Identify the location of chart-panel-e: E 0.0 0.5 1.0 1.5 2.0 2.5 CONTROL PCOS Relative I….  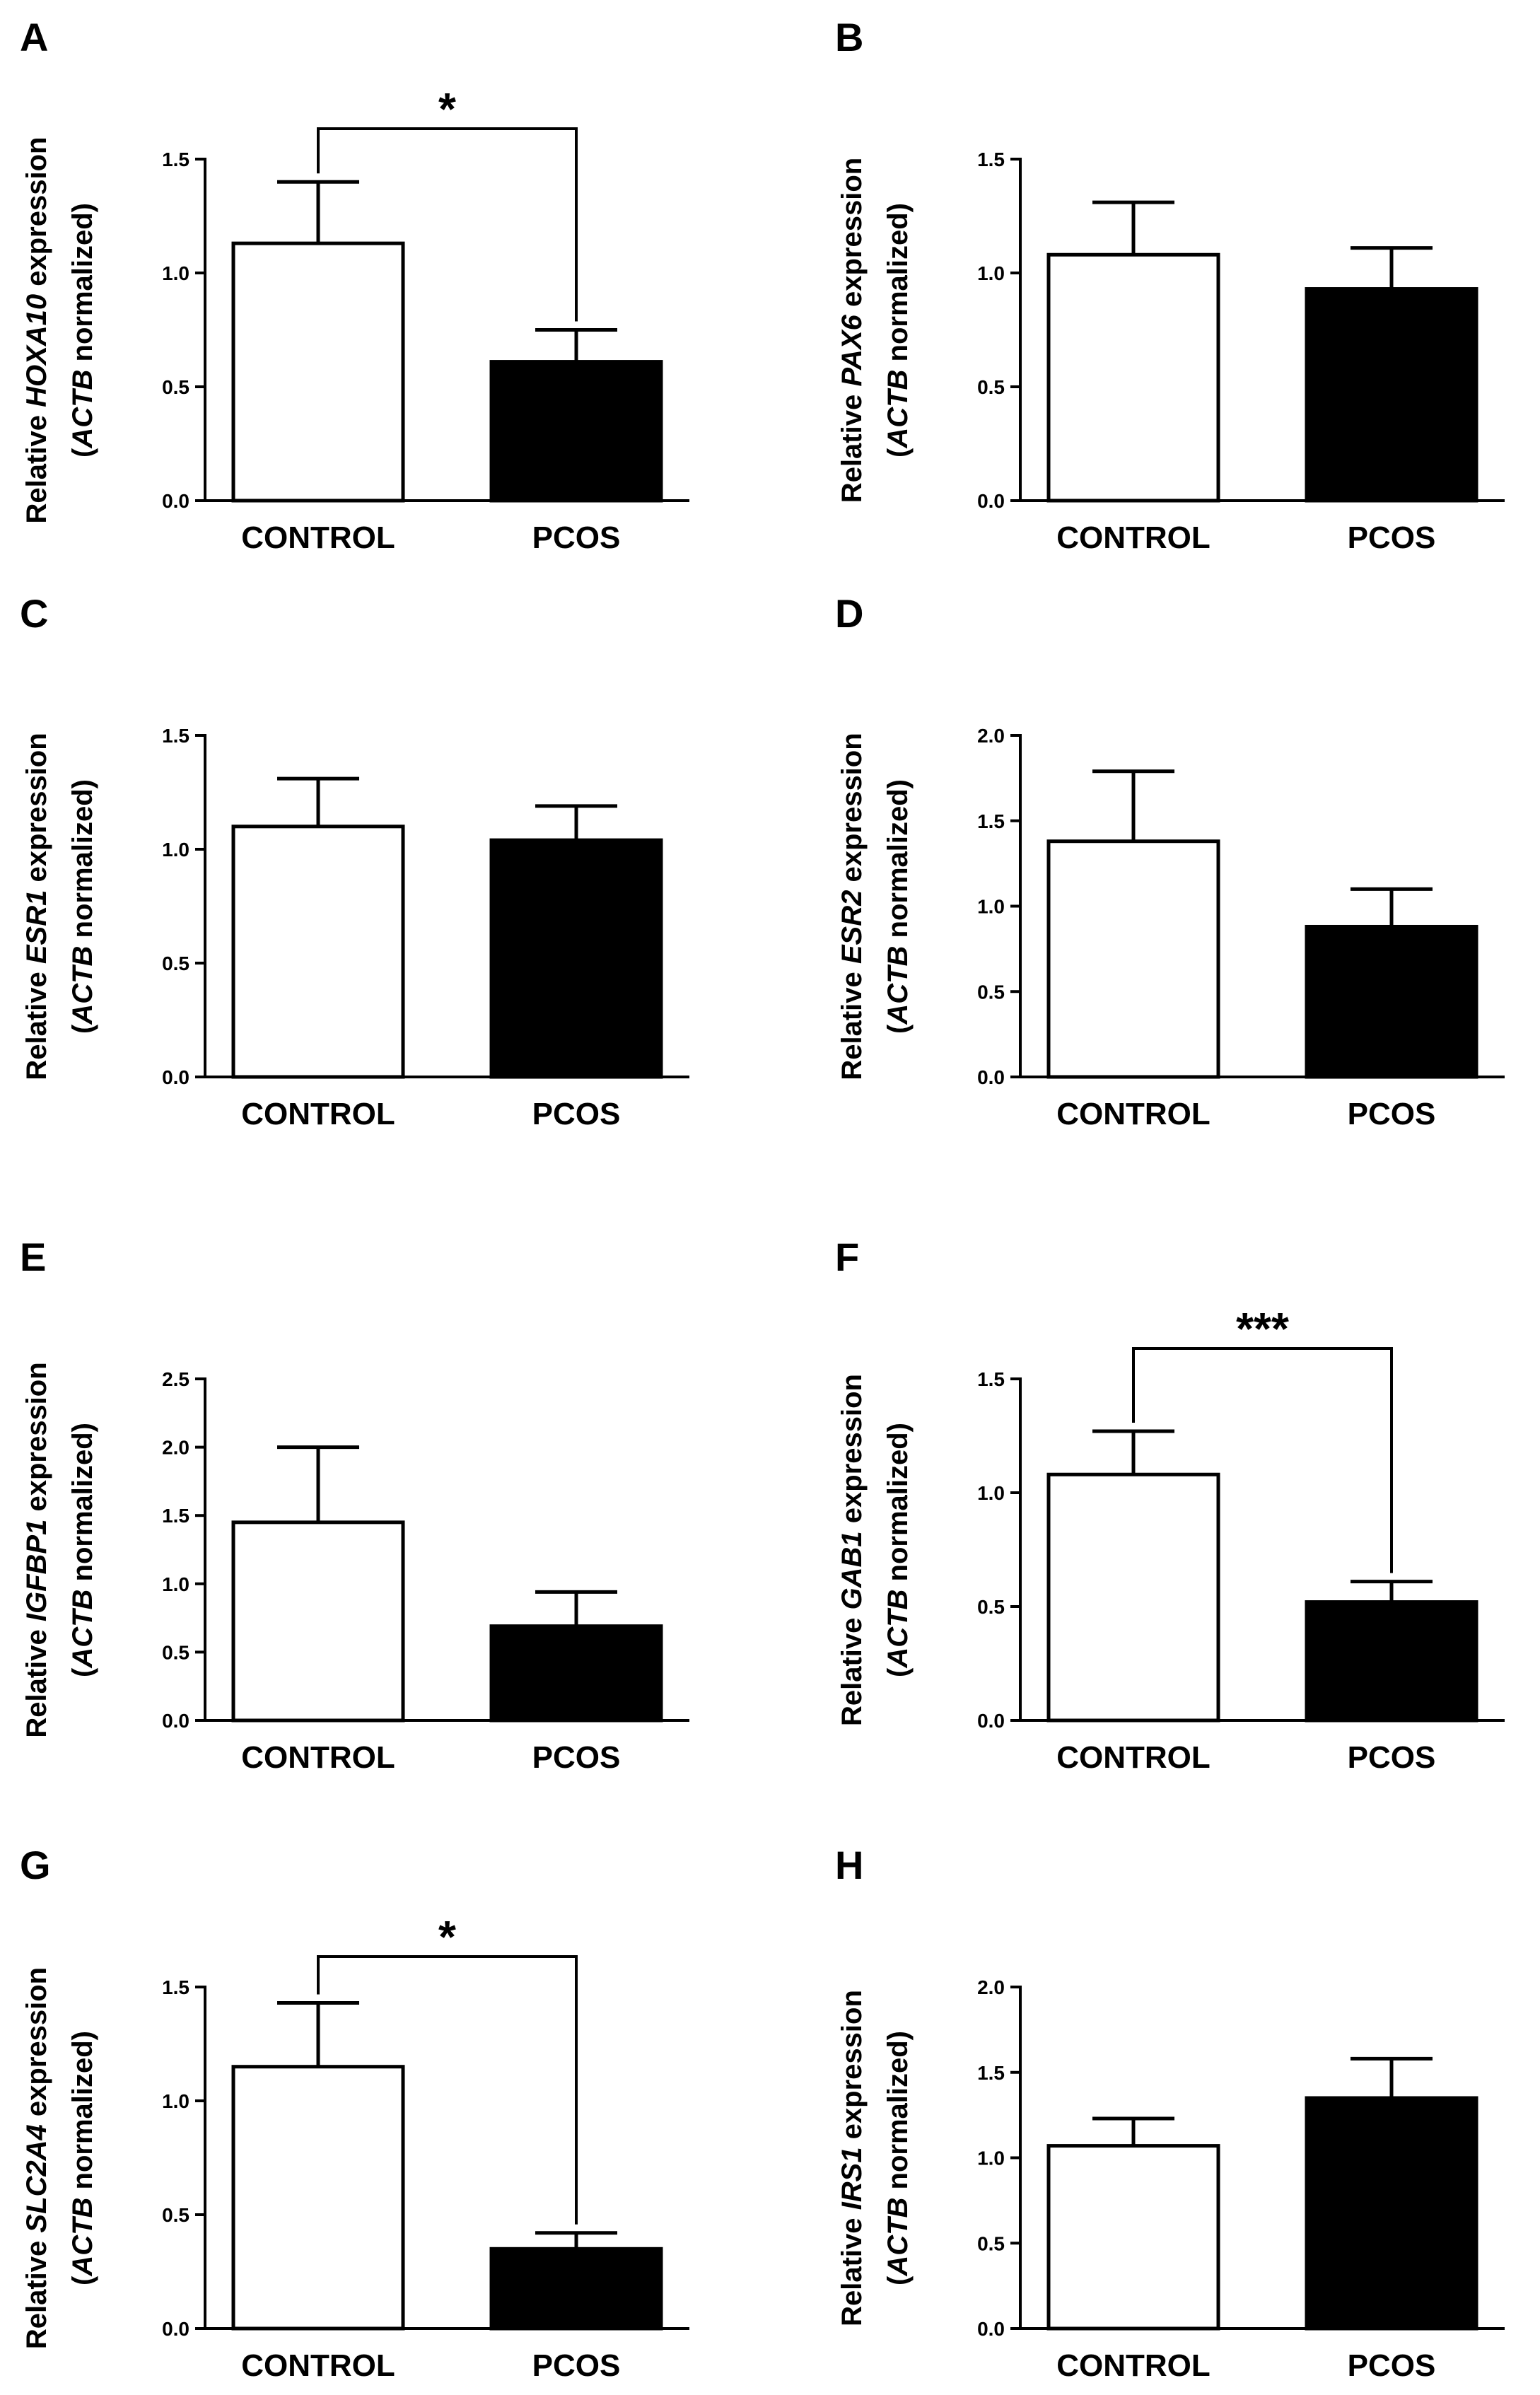
(355, 1505).